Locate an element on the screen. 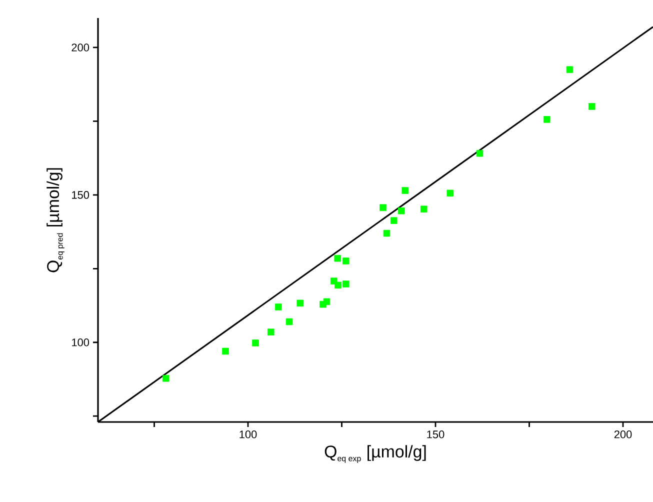 Image resolution: width=653 pixels, height=502 pixels. x-tick-label: 100 is located at coordinates (248, 434).